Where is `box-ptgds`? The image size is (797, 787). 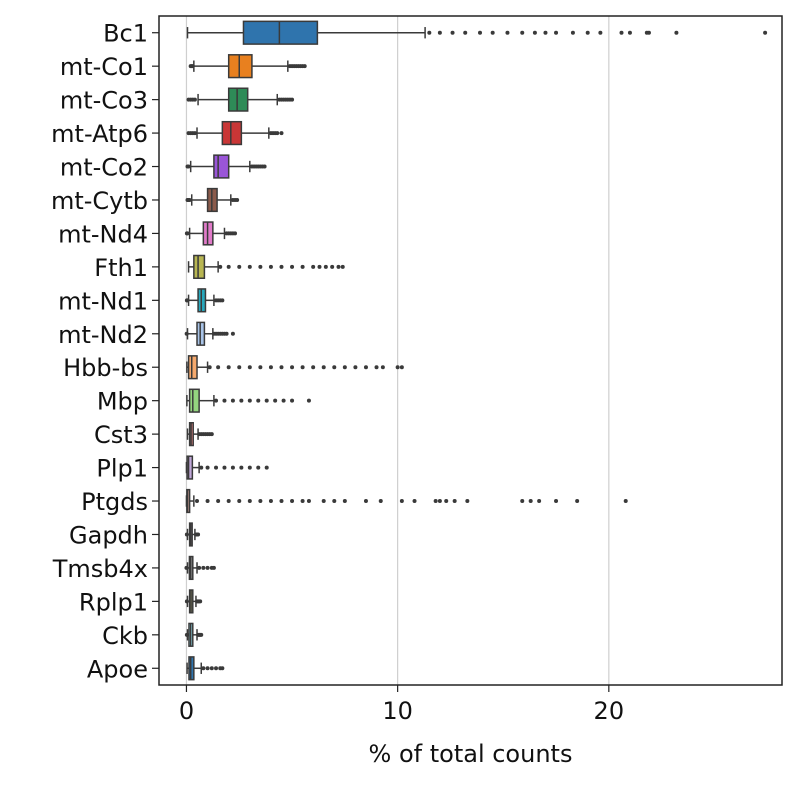 box-ptgds is located at coordinates (406, 501).